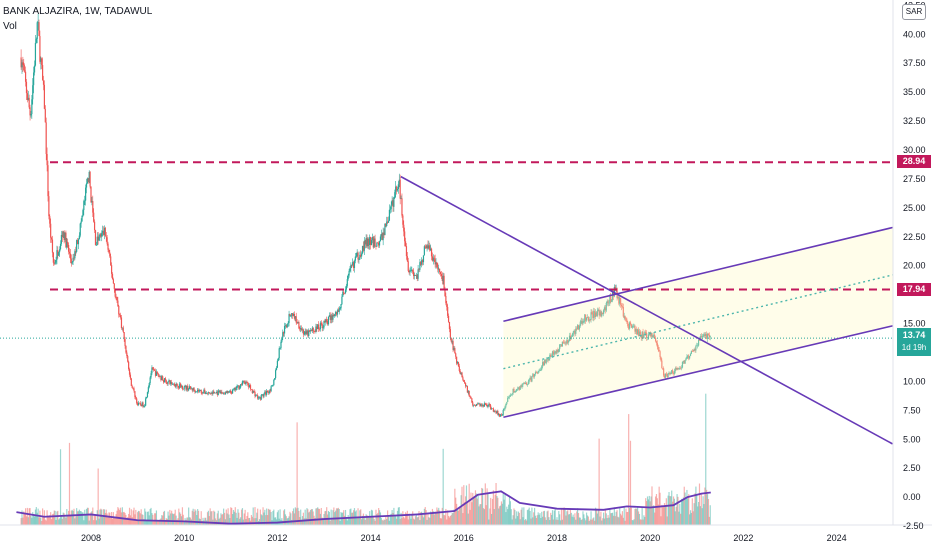  I want to click on channel-fill, so click(698, 322).